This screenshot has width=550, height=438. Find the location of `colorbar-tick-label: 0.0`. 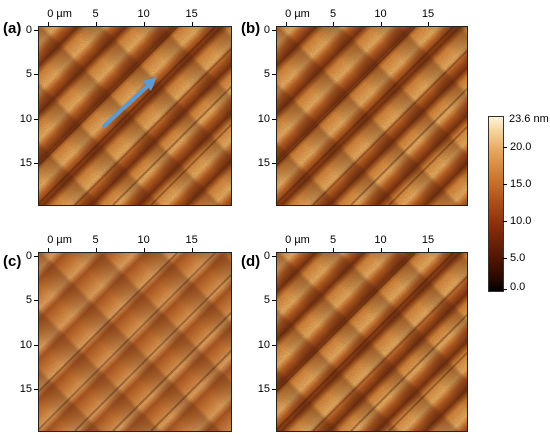

colorbar-tick-label: 0.0 is located at coordinates (518, 287).